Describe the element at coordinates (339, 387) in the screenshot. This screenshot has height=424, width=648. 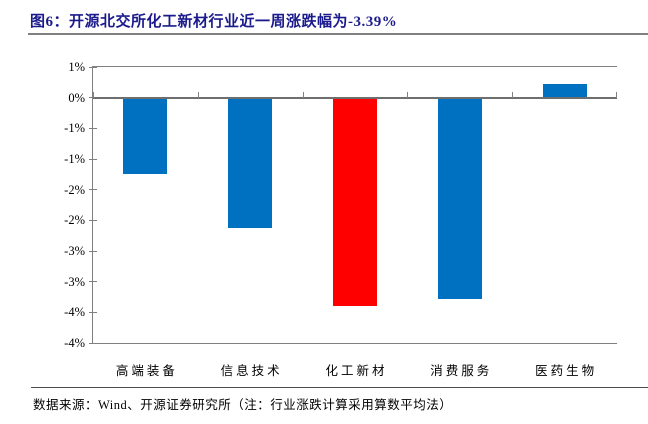
I see `footer-top-rule` at that location.